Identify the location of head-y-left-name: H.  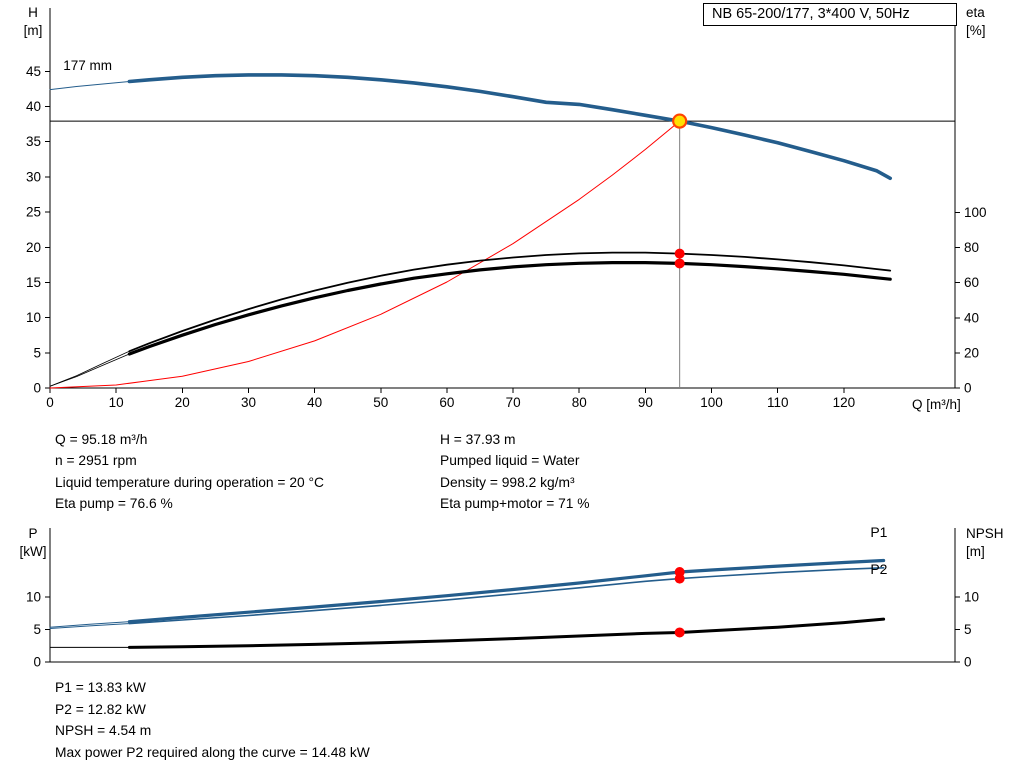
(33, 12).